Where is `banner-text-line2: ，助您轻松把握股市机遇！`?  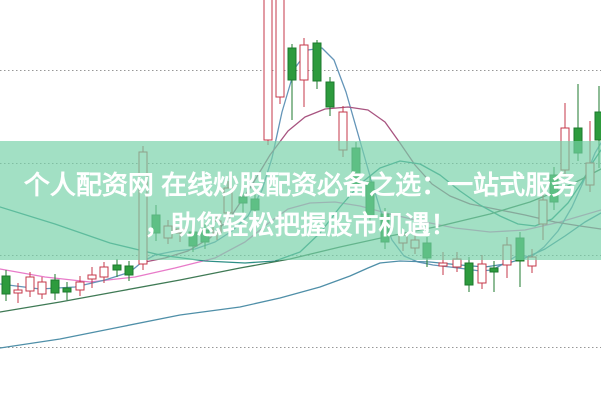
banner-text-line2: ，助您轻松把握股市机遇！ is located at coordinates (300, 225).